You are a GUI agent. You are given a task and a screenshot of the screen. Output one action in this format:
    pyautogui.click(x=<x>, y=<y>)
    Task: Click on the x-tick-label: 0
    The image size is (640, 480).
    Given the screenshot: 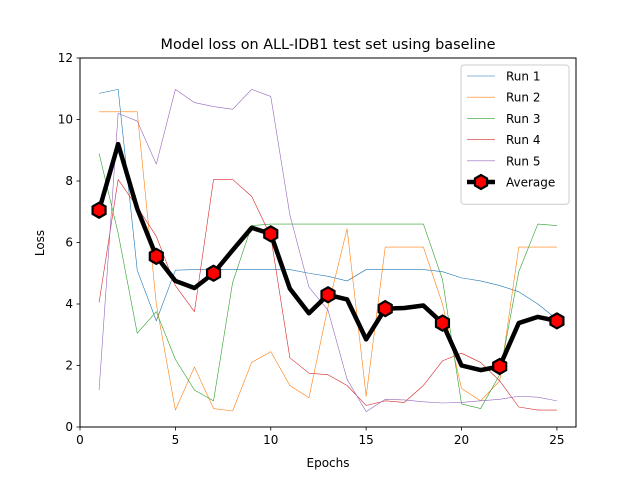 What is the action you would take?
    pyautogui.click(x=80, y=440)
    